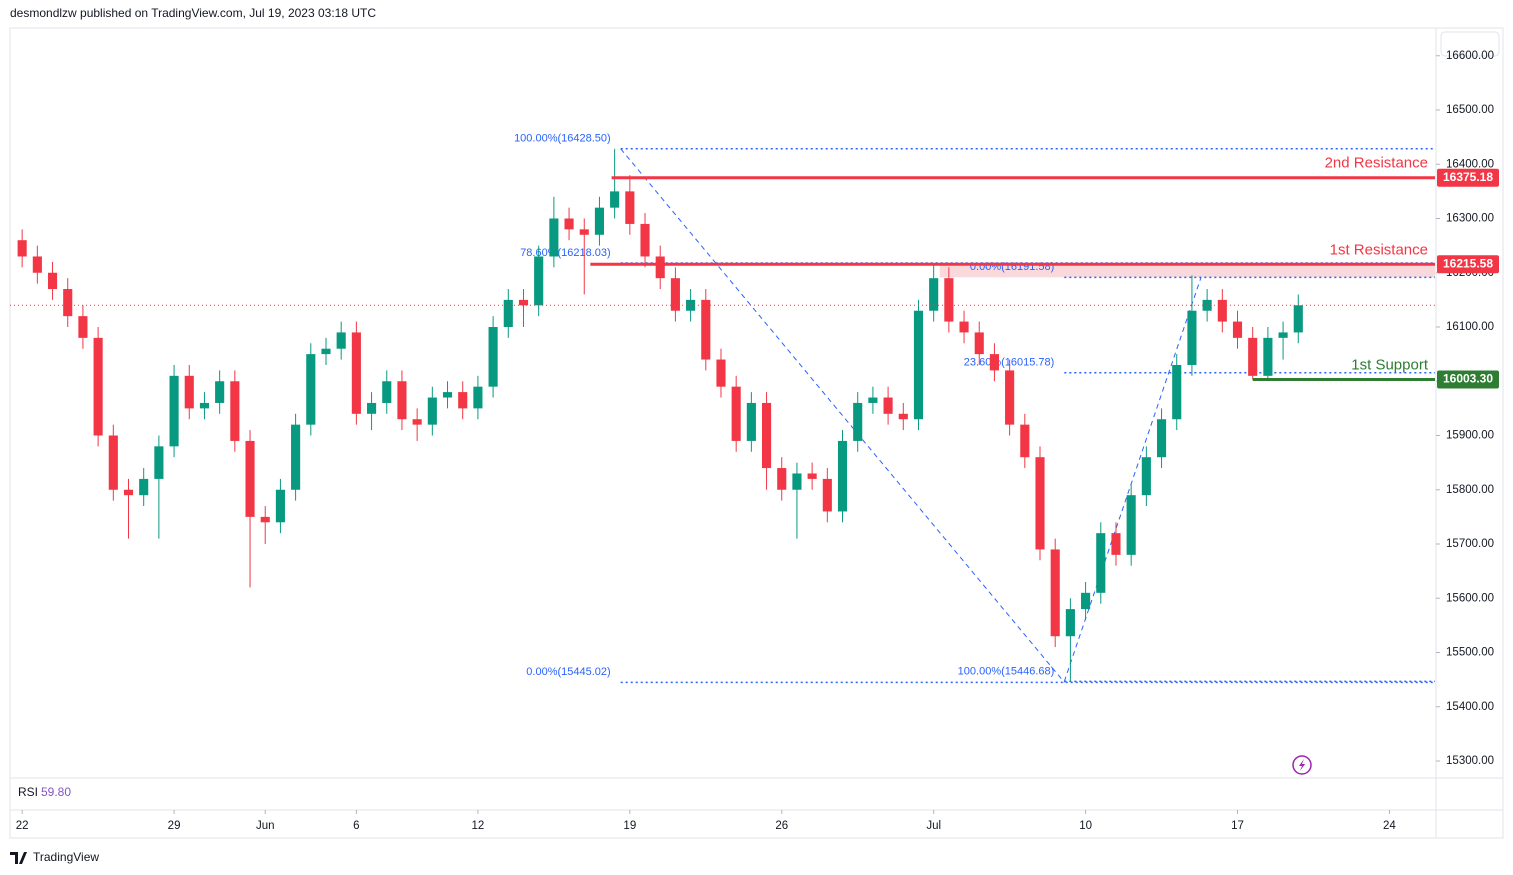 This screenshot has width=1513, height=875. What do you see at coordinates (1470, 761) in the screenshot?
I see `y-tick-label: 15300.00` at bounding box center [1470, 761].